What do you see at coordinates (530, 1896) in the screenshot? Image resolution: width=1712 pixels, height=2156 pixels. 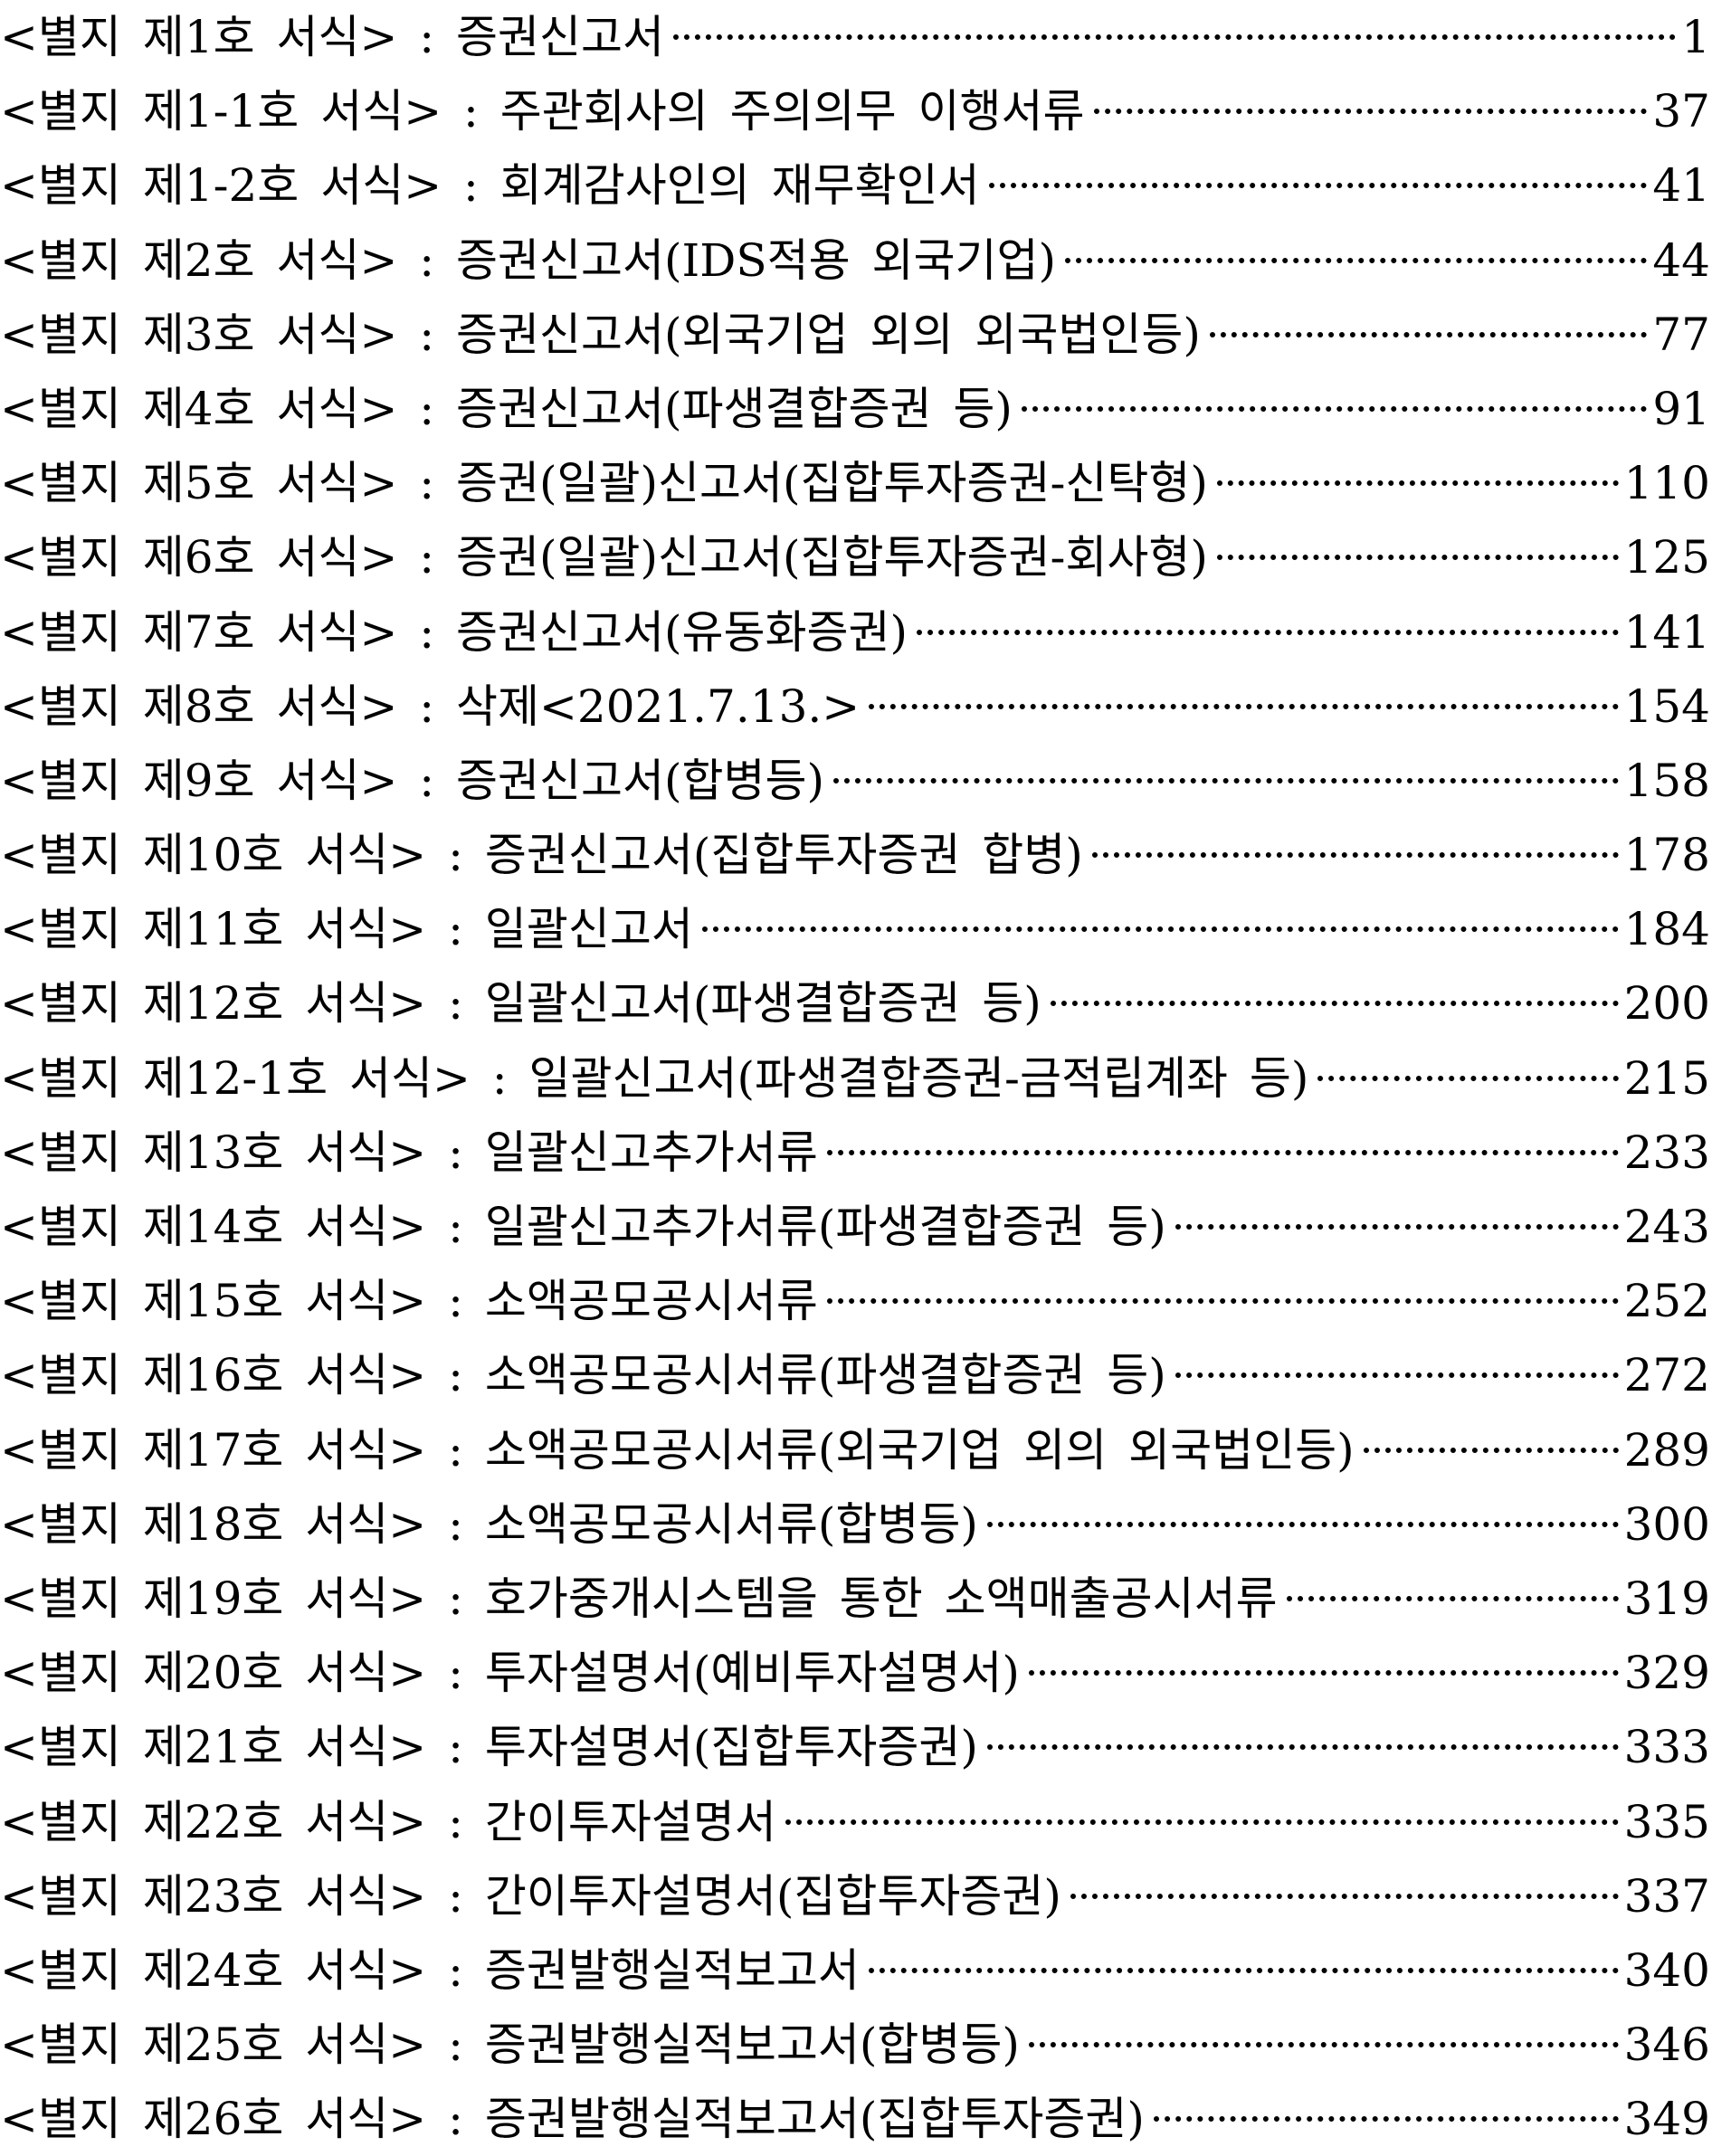 I see `toc-entry-title: <별지 제23호 서식> : 간이투자설명서(집합투자증권)` at bounding box center [530, 1896].